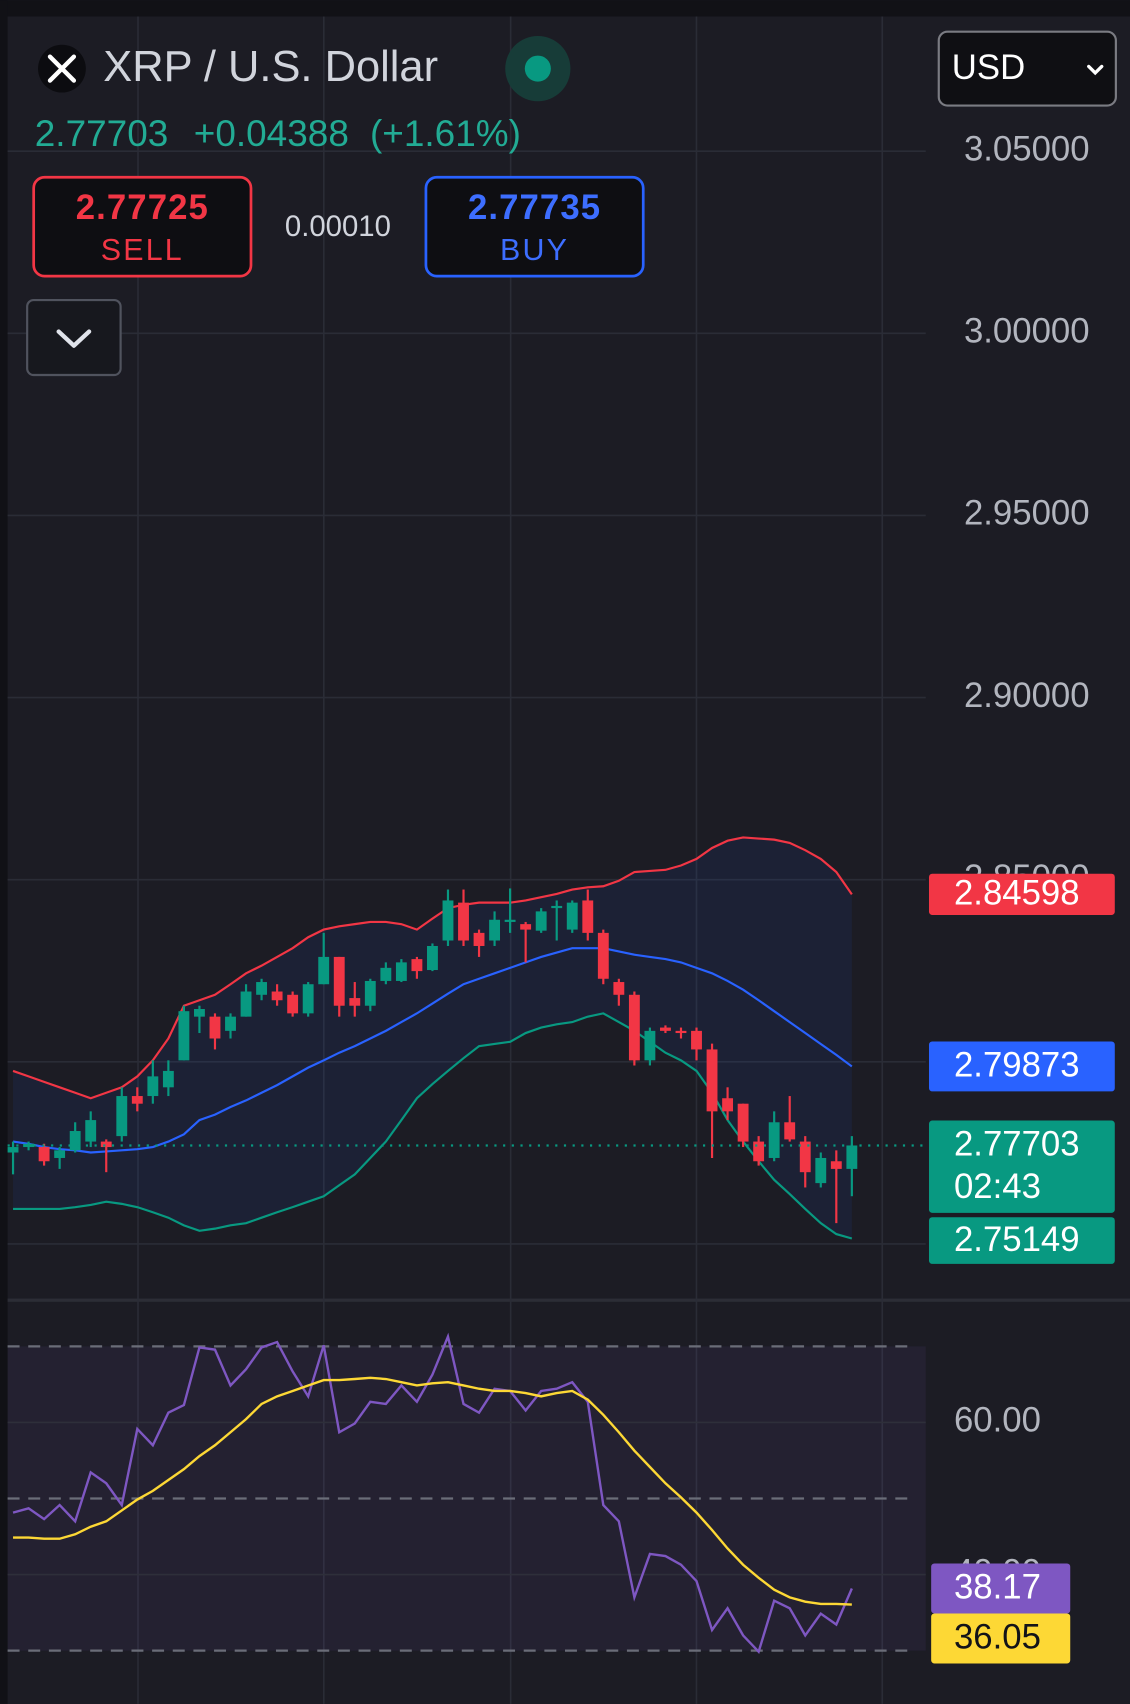 This screenshot has height=1704, width=1130. What do you see at coordinates (1017, 1240) in the screenshot?
I see `value-badge-text: 2.75149` at bounding box center [1017, 1240].